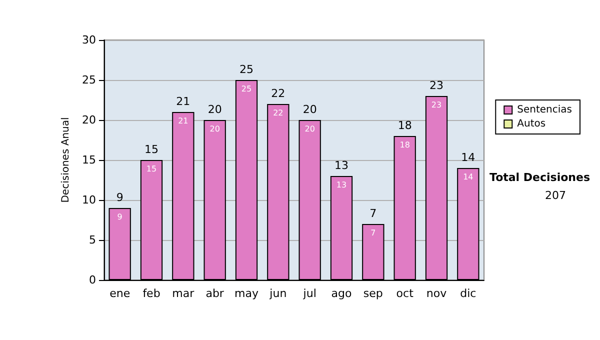 Image resolution: width=600 pixels, height=340 pixels. Describe the element at coordinates (92, 240) in the screenshot. I see `y-tick-label: 5` at that location.